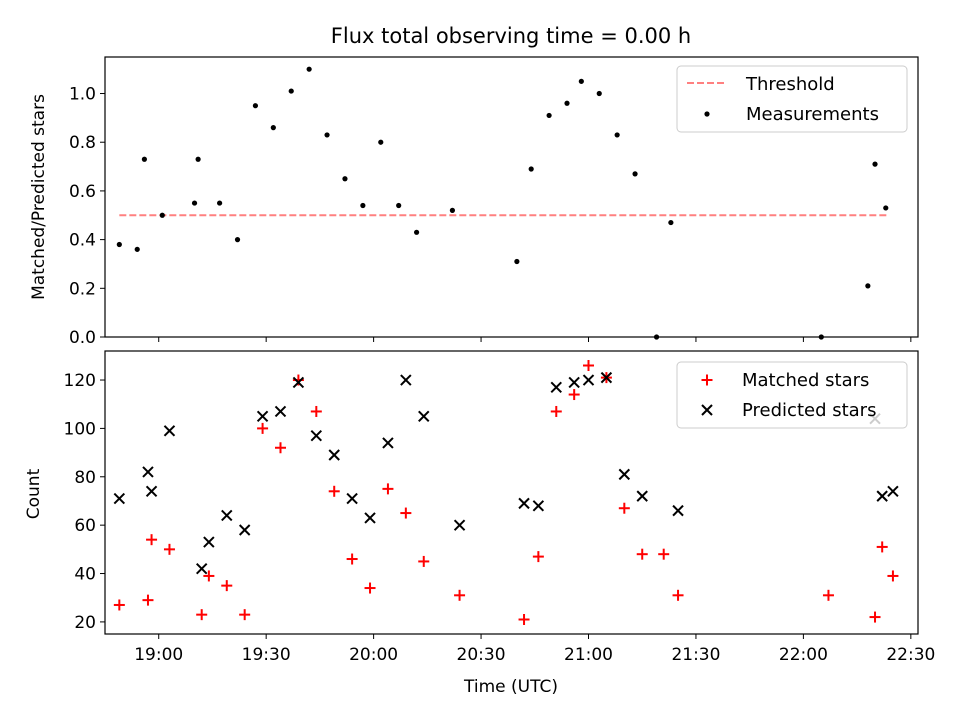 This screenshot has width=960, height=724. What do you see at coordinates (39, 197) in the screenshot?
I see `top-y-axis-label: Matched/Predicted stars` at bounding box center [39, 197].